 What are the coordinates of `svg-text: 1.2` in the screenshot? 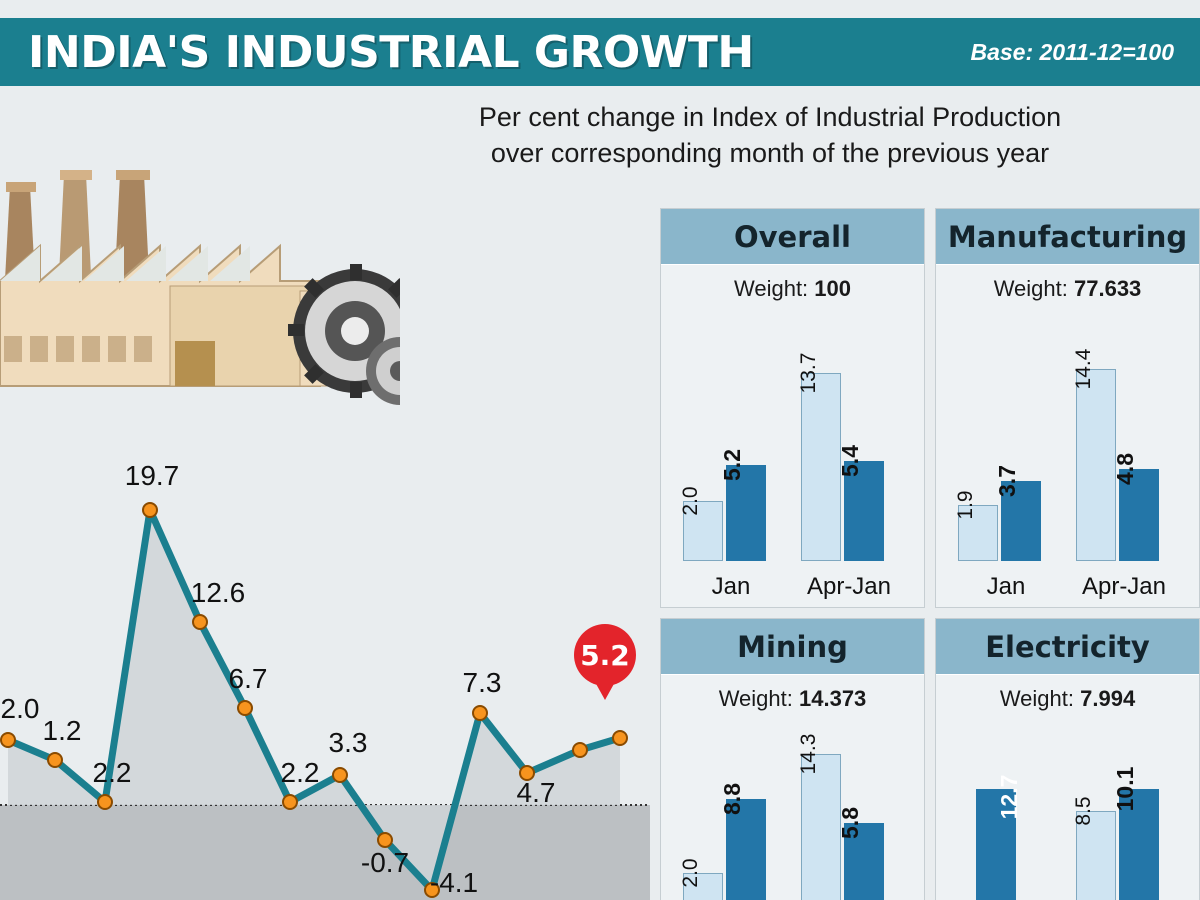 It's located at (62, 730).